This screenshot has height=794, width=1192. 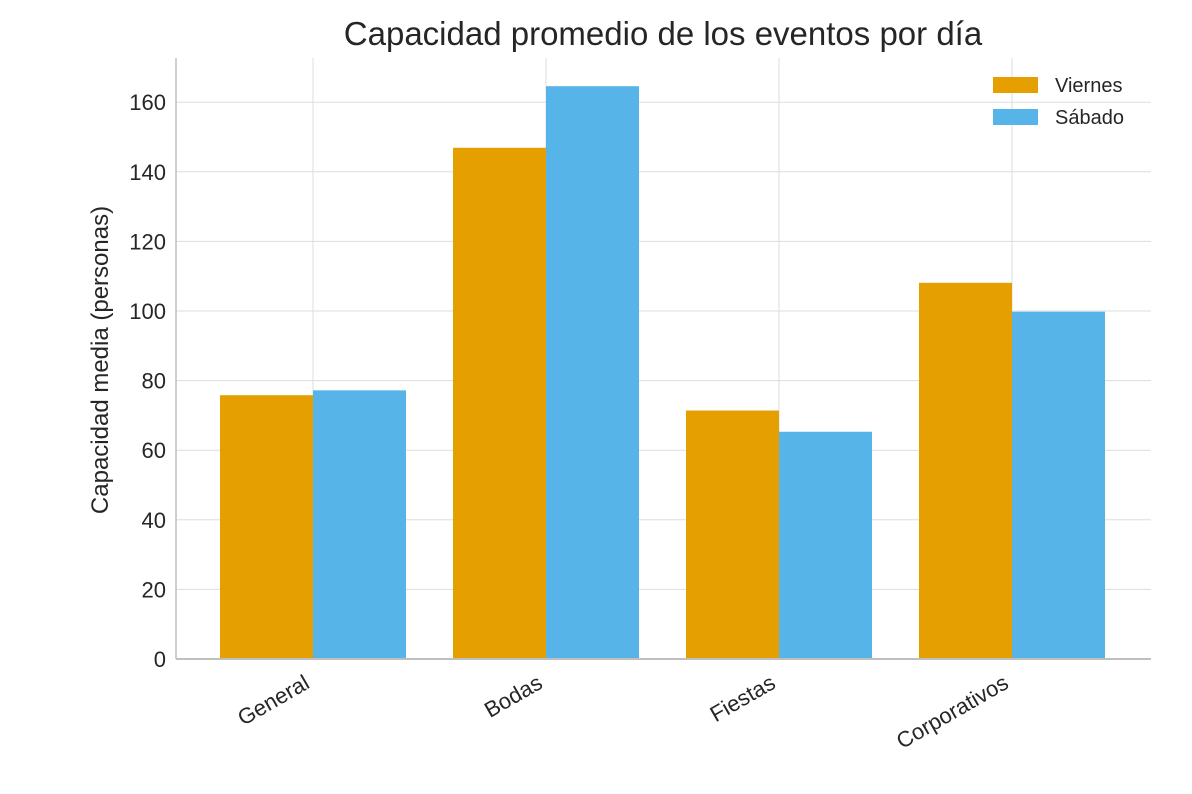 What do you see at coordinates (154, 381) in the screenshot?
I see `y-tick-label: 80` at bounding box center [154, 381].